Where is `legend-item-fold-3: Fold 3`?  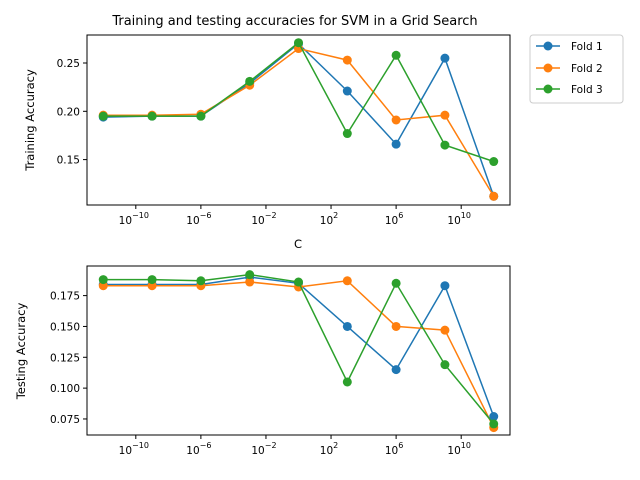
legend-item-fold-3: Fold 3 is located at coordinates (569, 90).